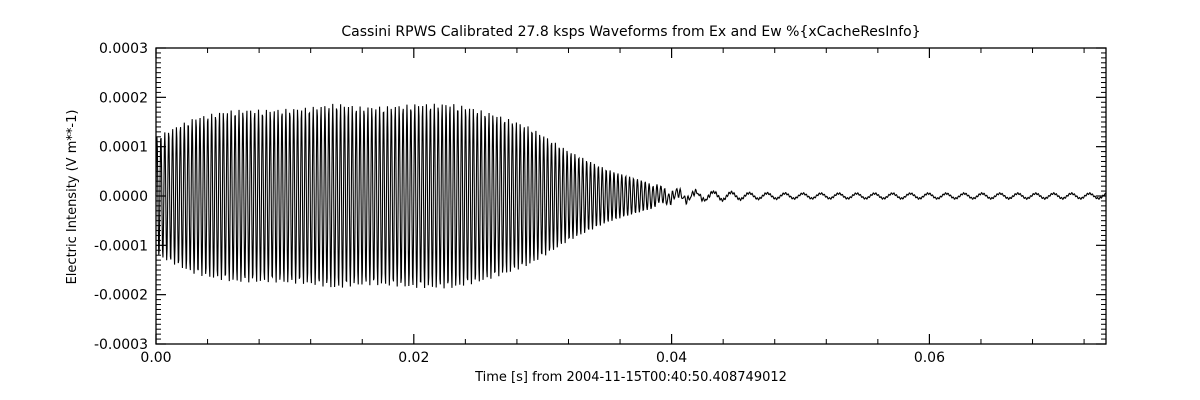 This screenshot has width=1200, height=400. Describe the element at coordinates (123, 98) in the screenshot. I see `y-tick-label: 0.0002` at that location.